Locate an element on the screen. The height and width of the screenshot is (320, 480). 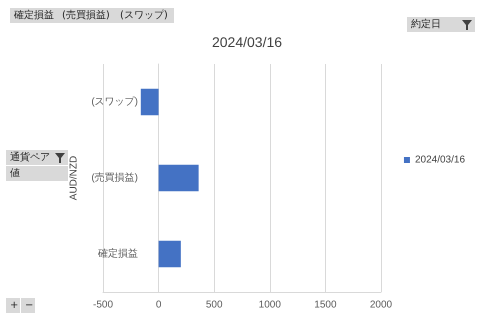
text: 通貨ペア is located at coordinates (37, 157).